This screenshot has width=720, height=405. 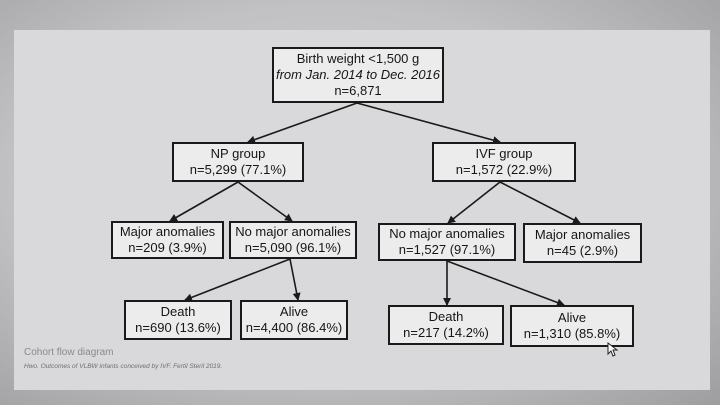 I want to click on ivf-alive-box: Alive n=1,310 (85.8%), so click(x=572, y=326).